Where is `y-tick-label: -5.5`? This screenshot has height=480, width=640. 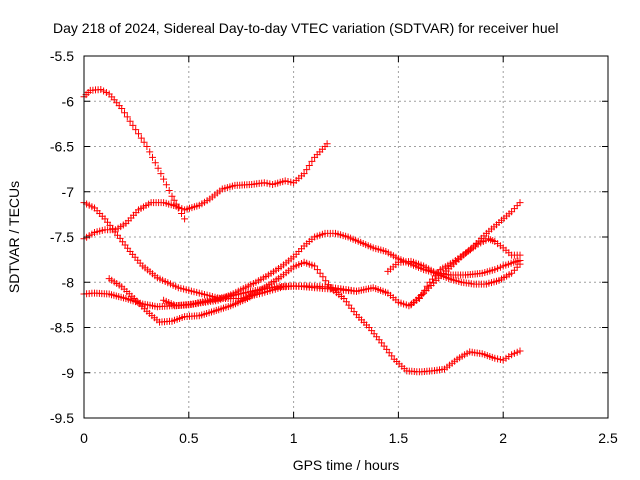
y-tick-label: -5.5 is located at coordinates (62, 56).